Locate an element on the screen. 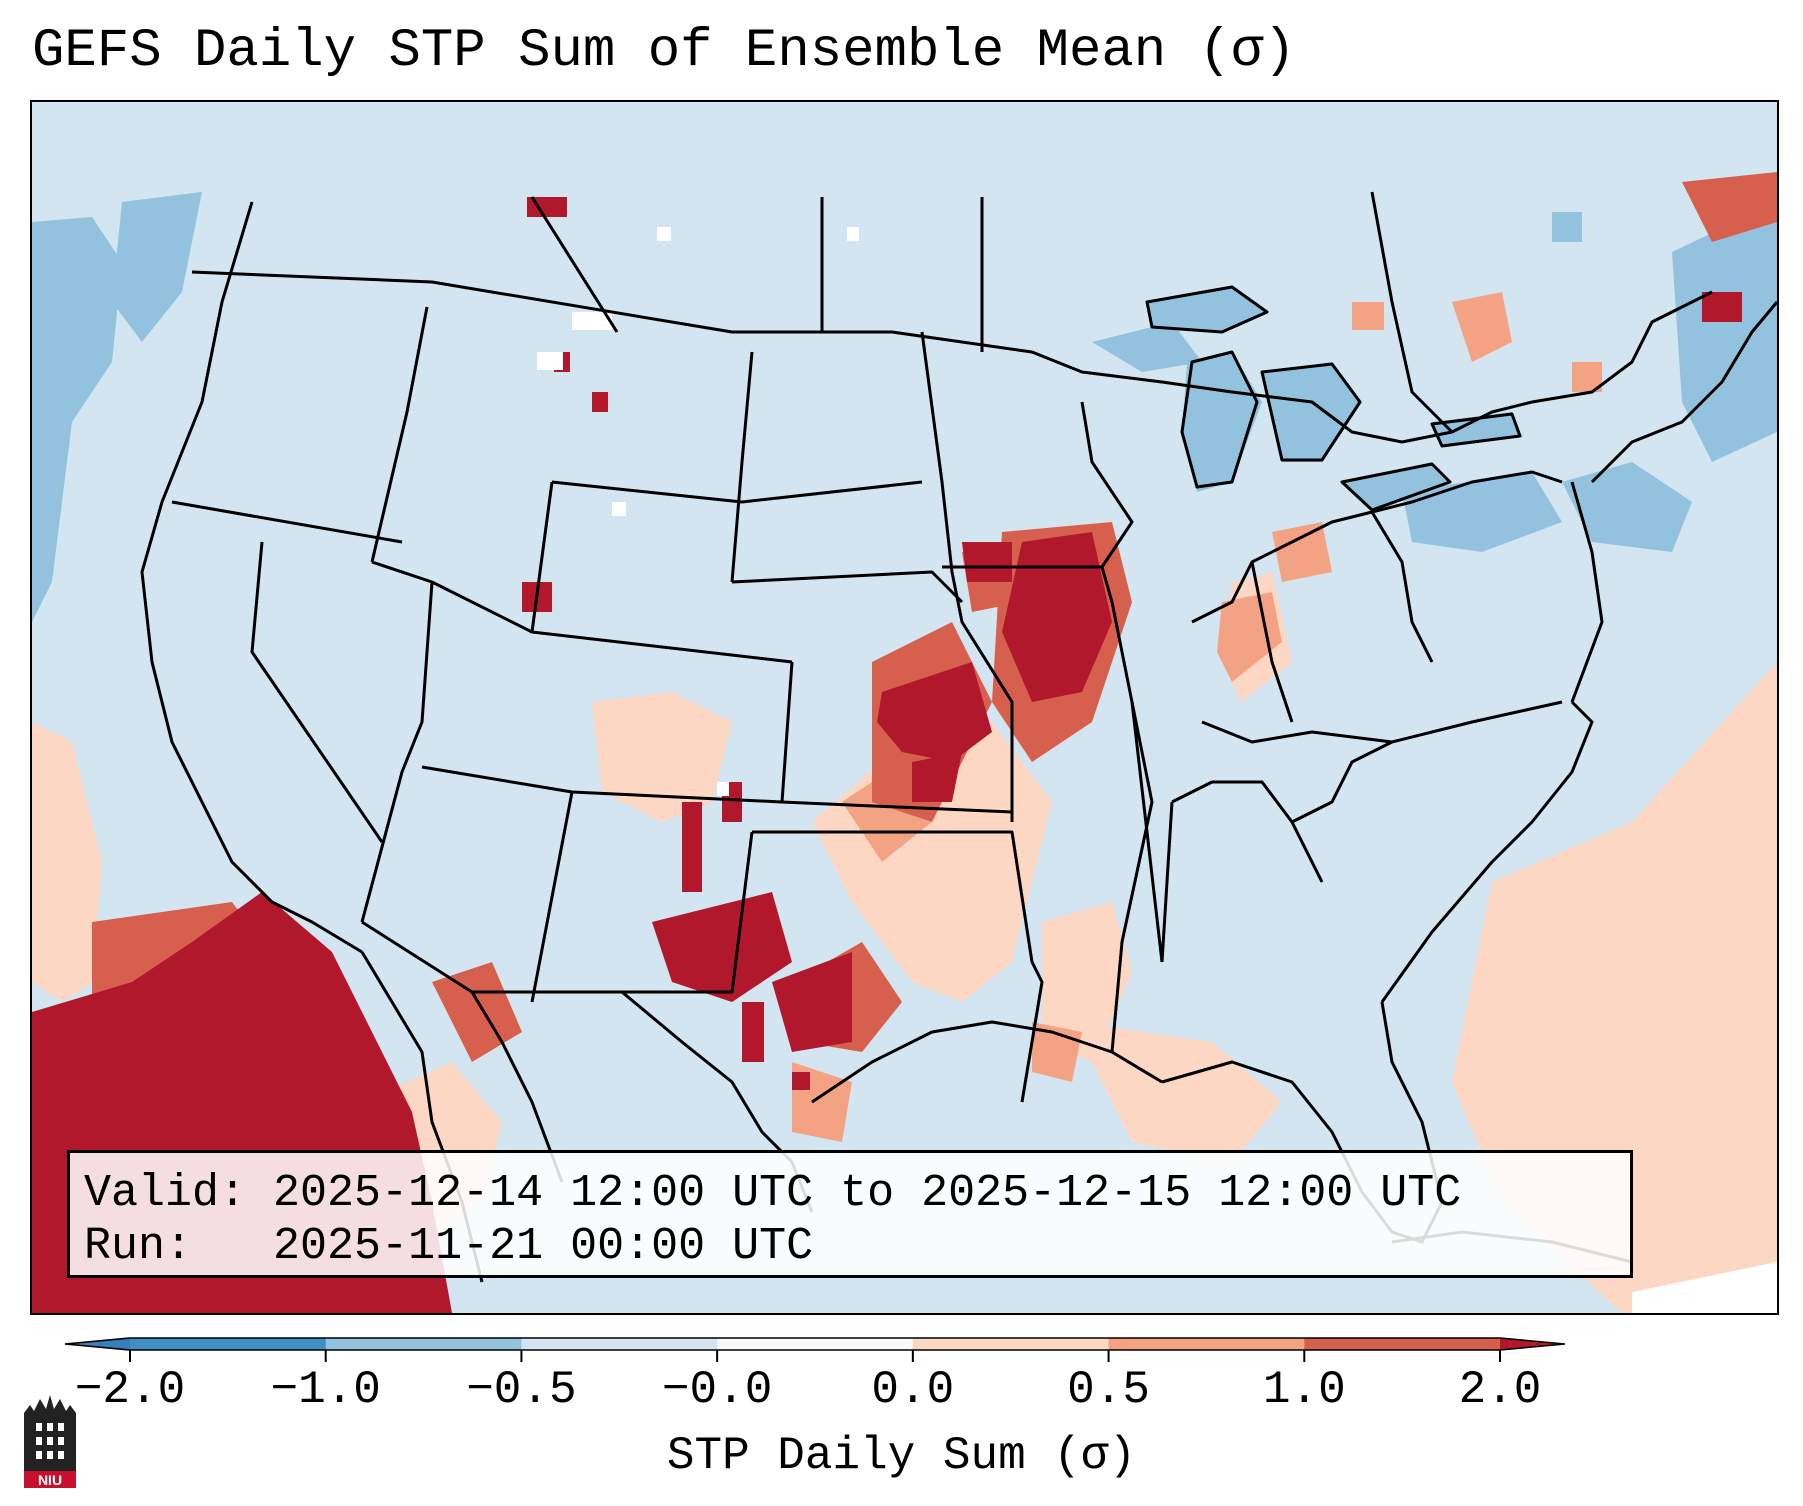 The height and width of the screenshot is (1506, 1803). run-line: Run: 2025-11-21 00:00 UTC is located at coordinates (857, 1246).